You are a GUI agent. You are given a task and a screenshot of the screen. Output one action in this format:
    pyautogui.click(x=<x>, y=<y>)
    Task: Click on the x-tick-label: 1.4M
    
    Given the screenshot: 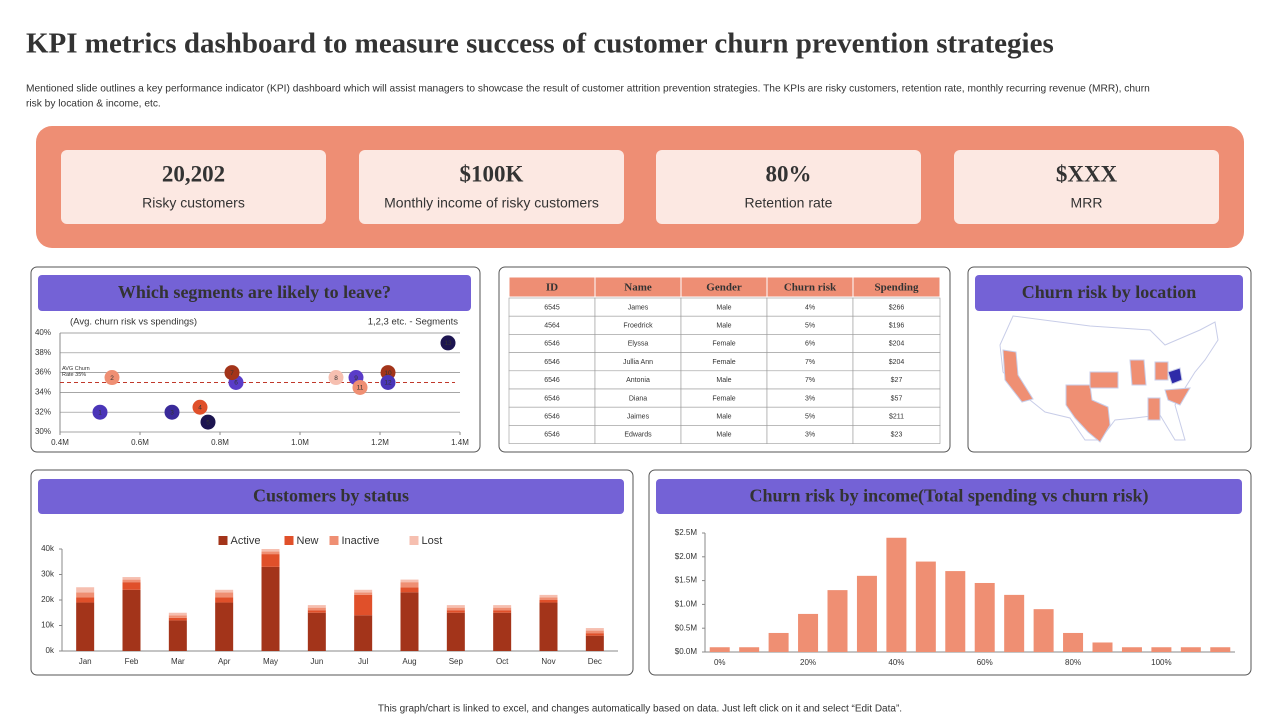 What is the action you would take?
    pyautogui.click(x=460, y=442)
    